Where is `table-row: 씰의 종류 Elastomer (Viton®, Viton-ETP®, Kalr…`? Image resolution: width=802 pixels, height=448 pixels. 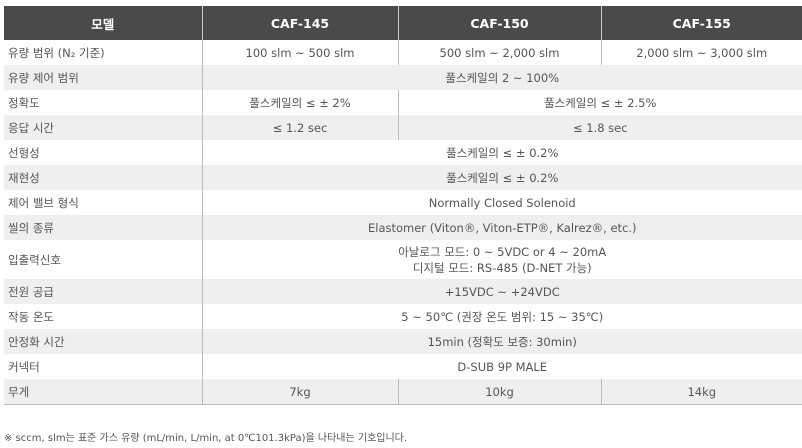
table-row: 씰의 종류 Elastomer (Viton®, Viton-ETP®, Kalr… is located at coordinates (403, 227).